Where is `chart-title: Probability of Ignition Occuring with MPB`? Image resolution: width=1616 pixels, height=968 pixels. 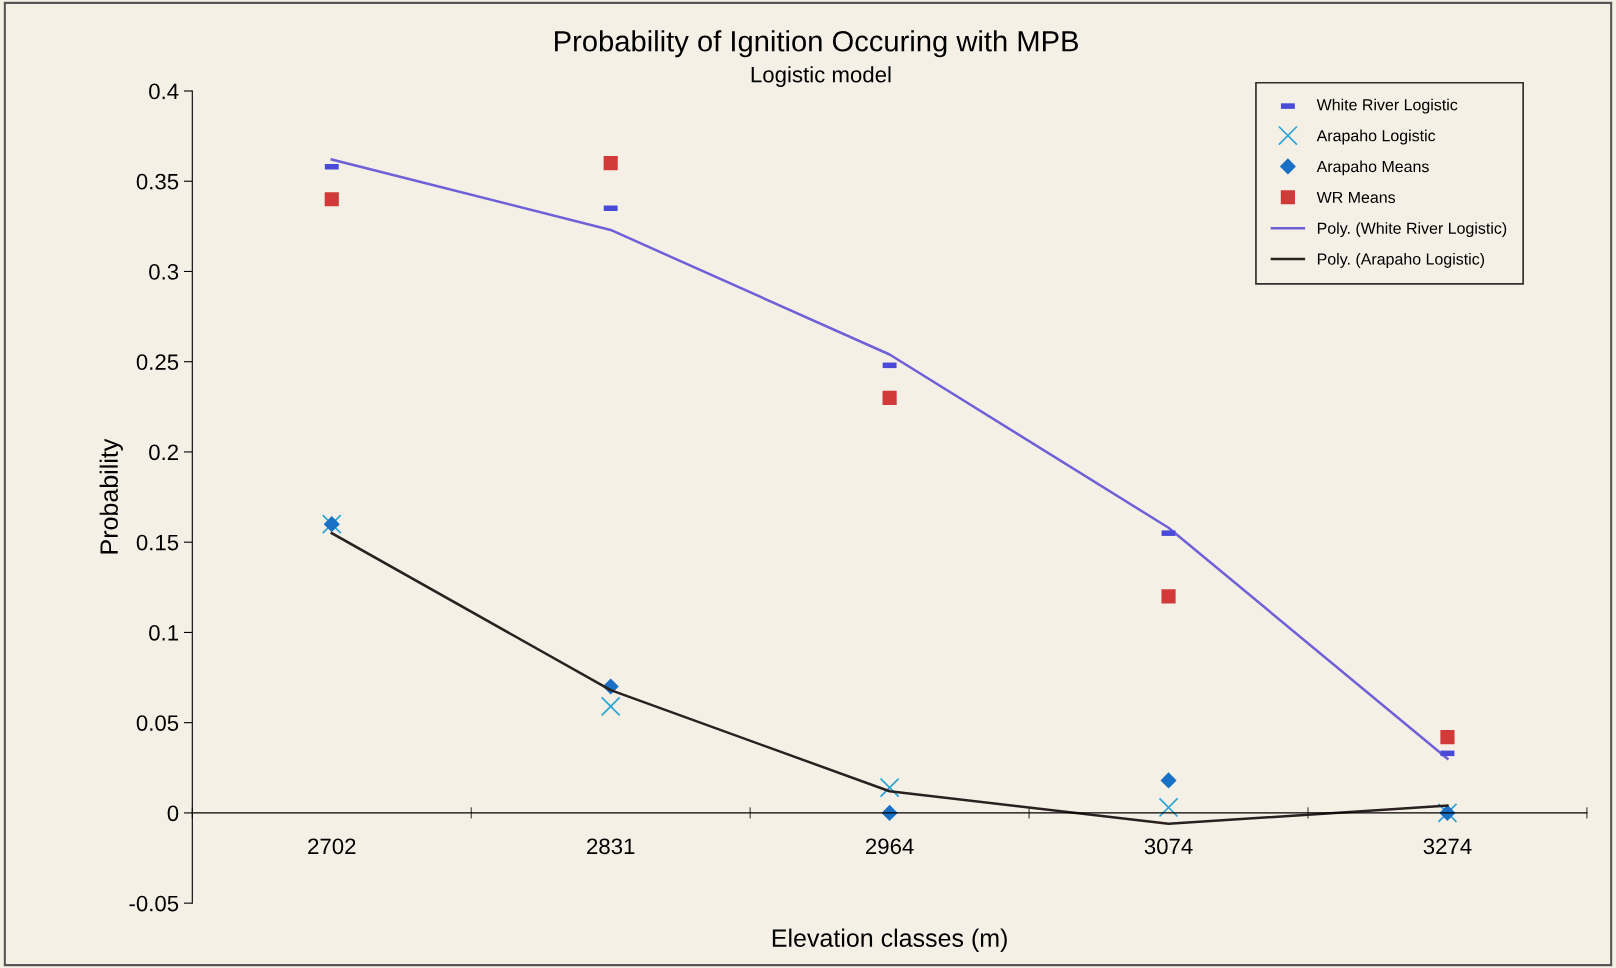 chart-title: Probability of Ignition Occuring with MPB is located at coordinates (816, 44).